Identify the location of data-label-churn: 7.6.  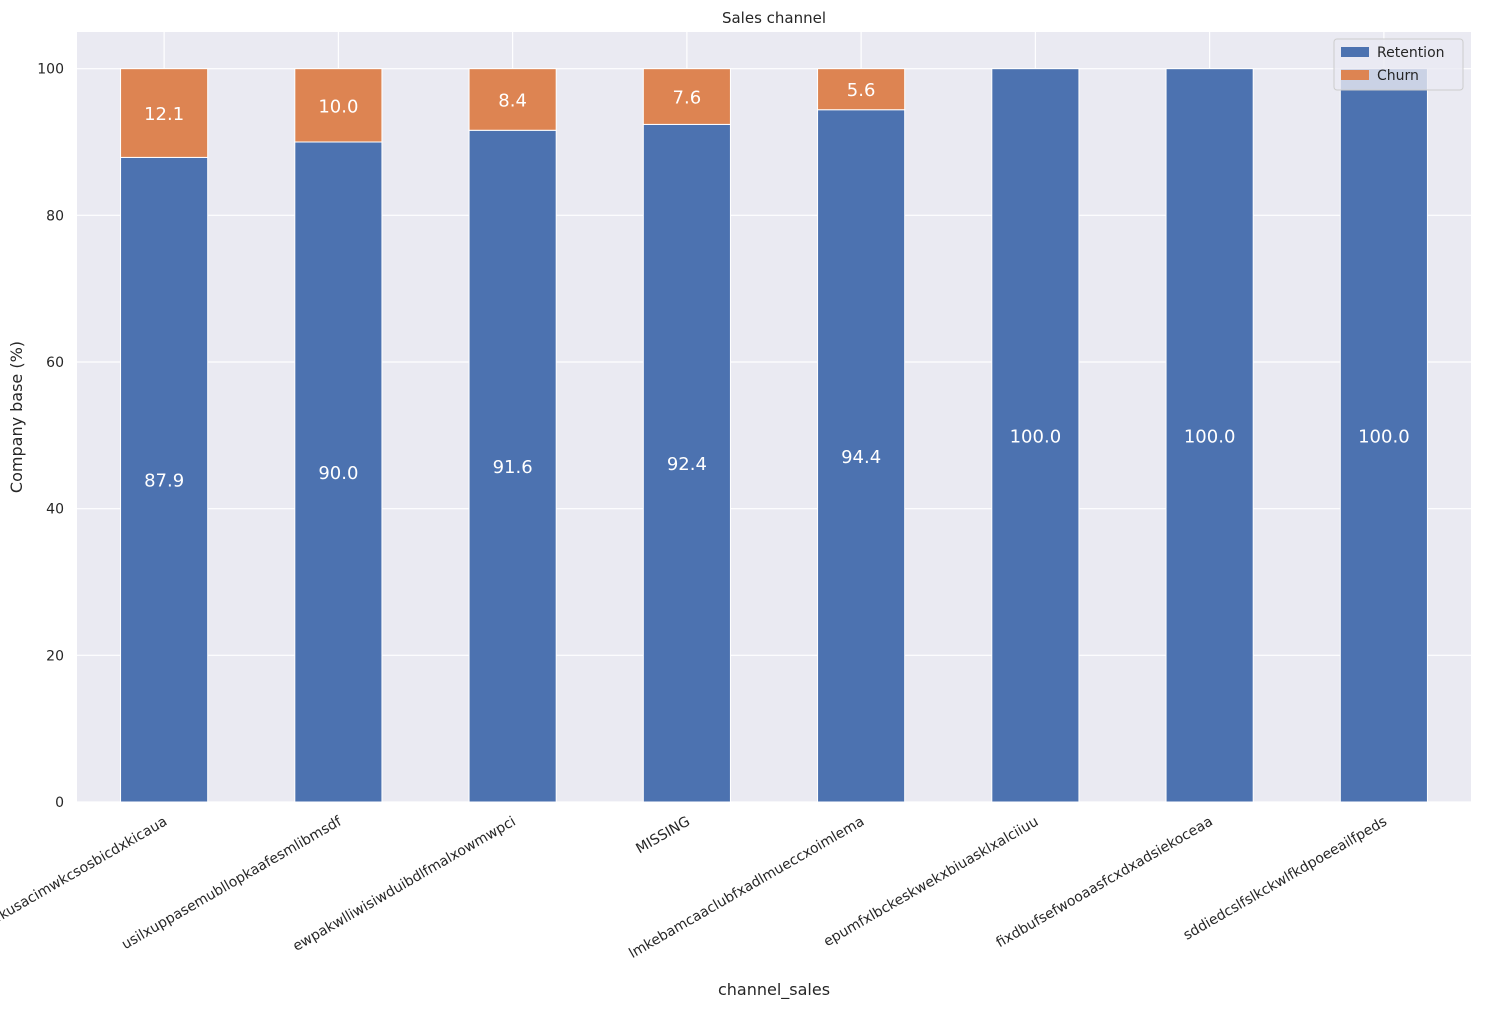
(687, 98).